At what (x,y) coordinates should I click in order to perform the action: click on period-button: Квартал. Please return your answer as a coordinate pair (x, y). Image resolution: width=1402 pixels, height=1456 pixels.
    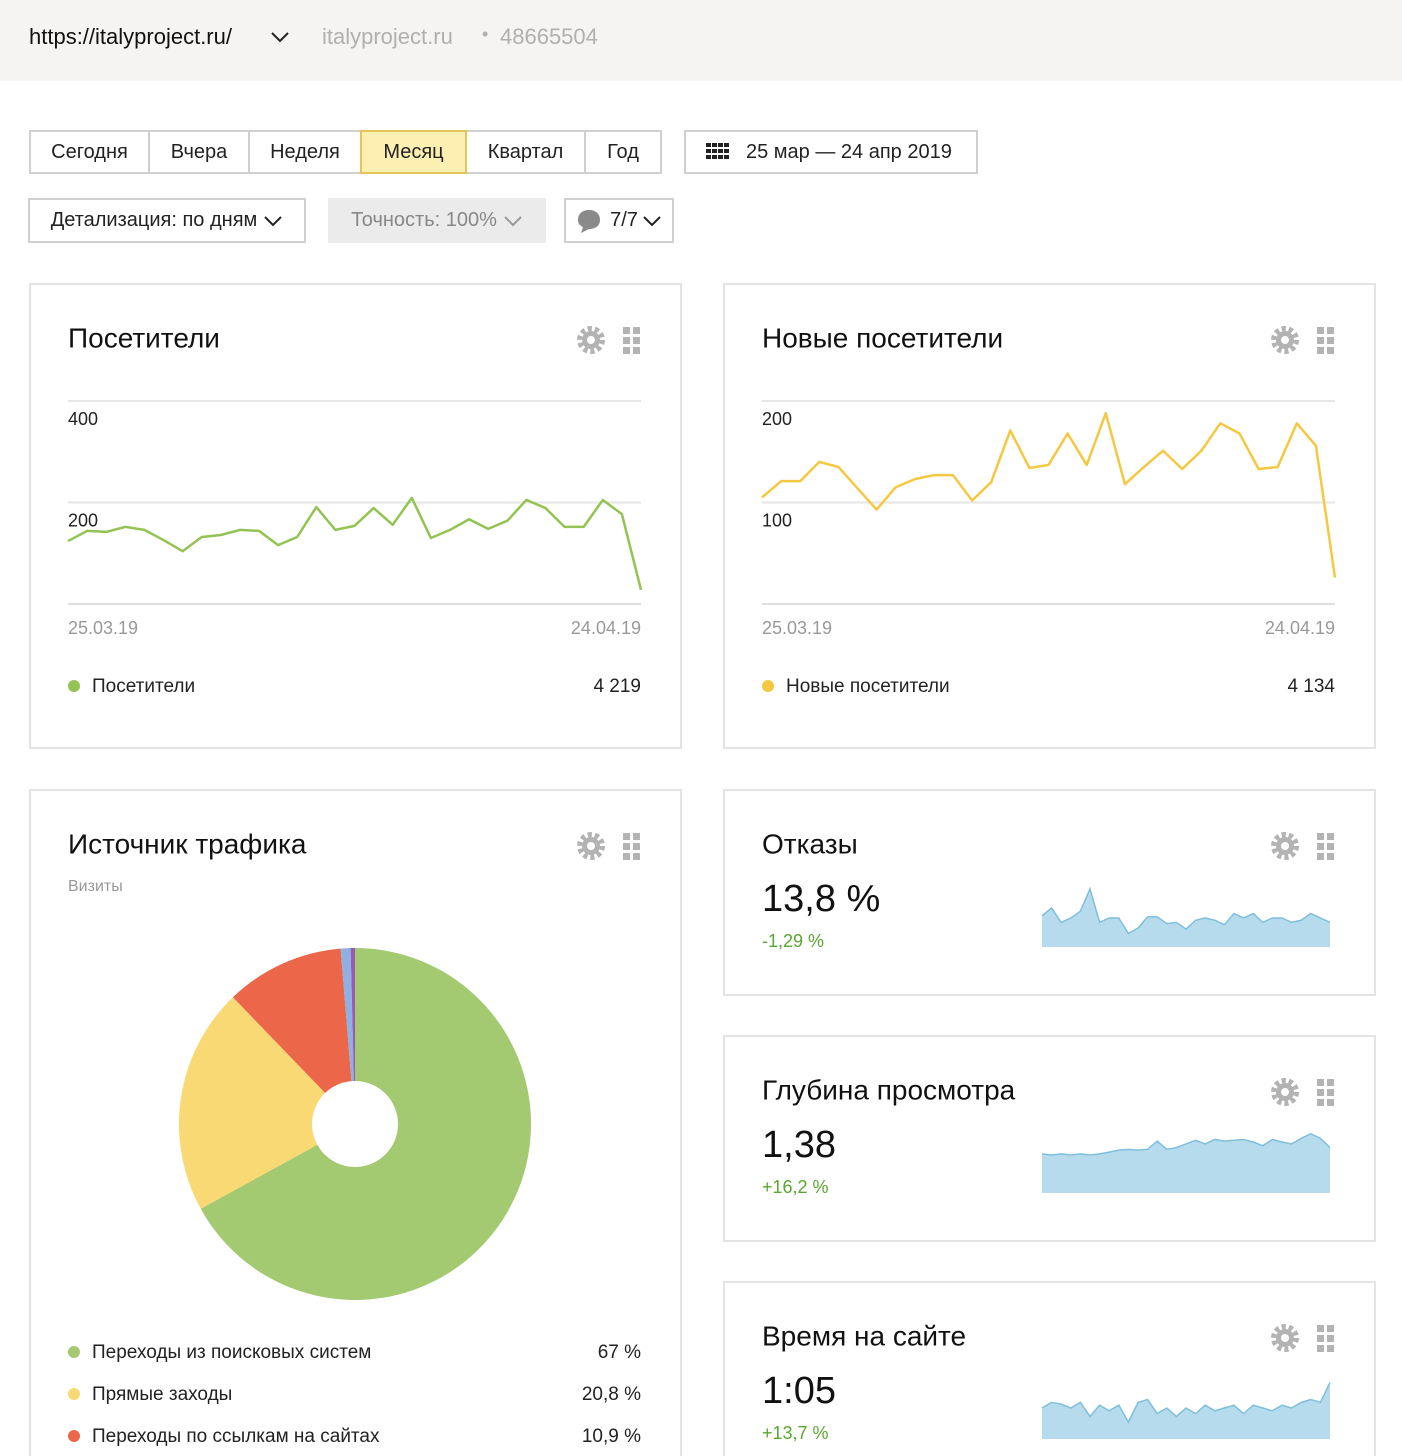
    Looking at the image, I should click on (525, 152).